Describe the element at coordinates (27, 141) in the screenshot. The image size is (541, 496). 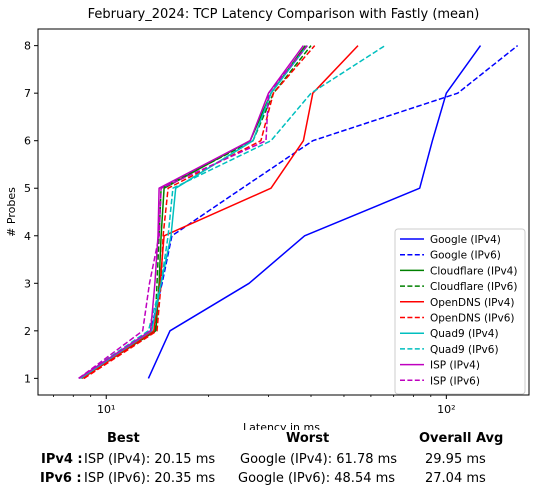
I see `y-tick-label: 6` at that location.